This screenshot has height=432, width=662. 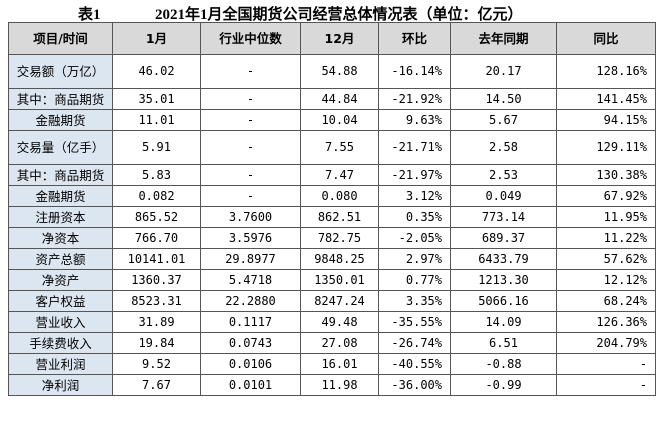 What do you see at coordinates (339, 238) in the screenshot?
I see `cell: 782.75` at bounding box center [339, 238].